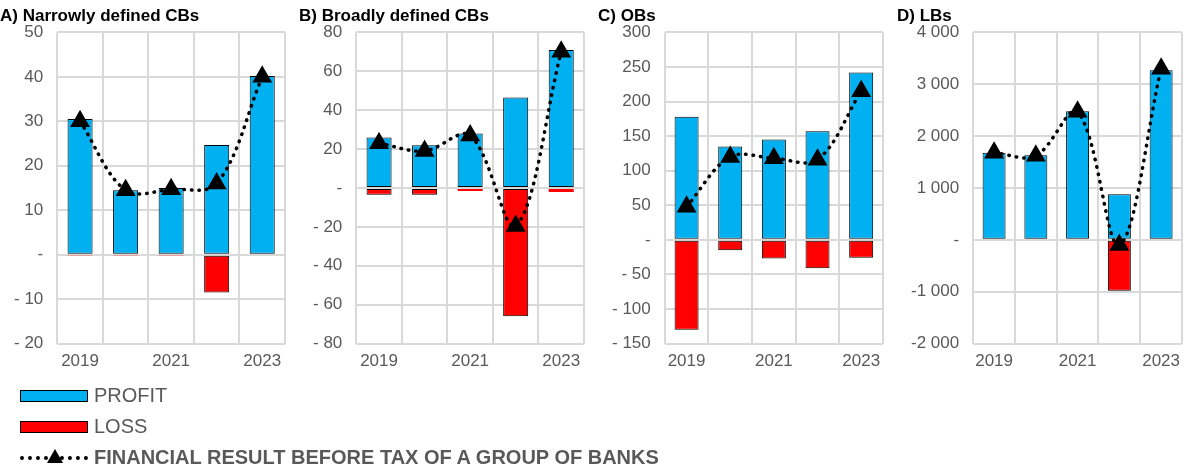  Describe the element at coordinates (636, 101) in the screenshot. I see `y-tick-label: 200` at that location.